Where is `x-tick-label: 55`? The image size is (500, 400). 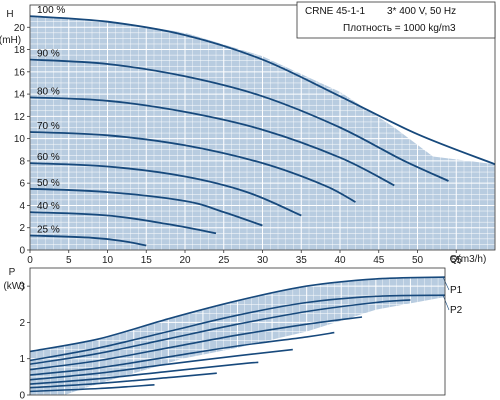 x-tick-label: 55 is located at coordinates (457, 260).